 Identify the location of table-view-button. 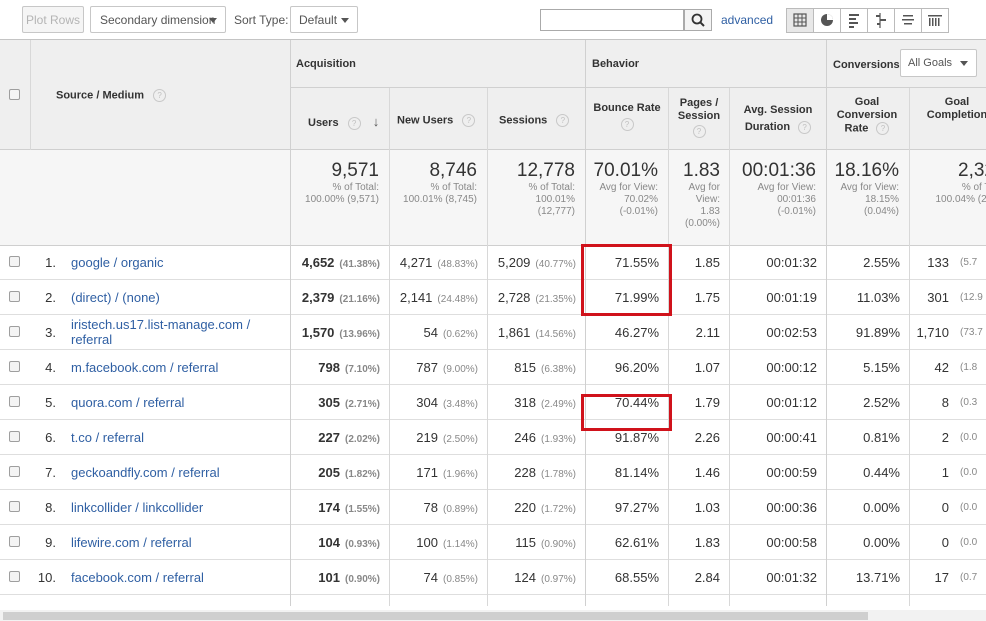
(800, 20).